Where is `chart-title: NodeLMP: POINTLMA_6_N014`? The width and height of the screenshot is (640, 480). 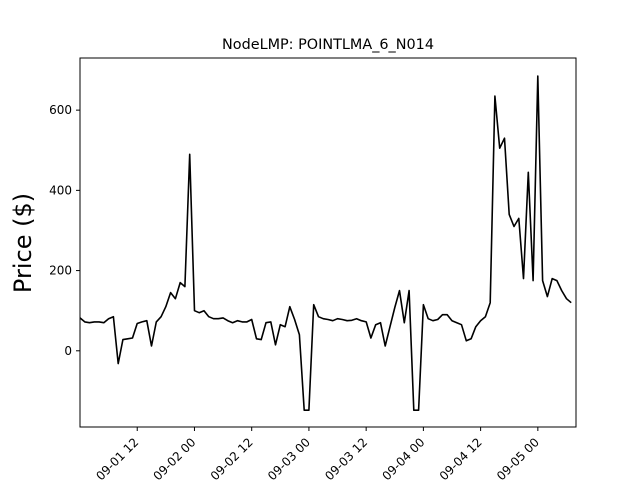 chart-title: NodeLMP: POINTLMA_6_N014 is located at coordinates (328, 45).